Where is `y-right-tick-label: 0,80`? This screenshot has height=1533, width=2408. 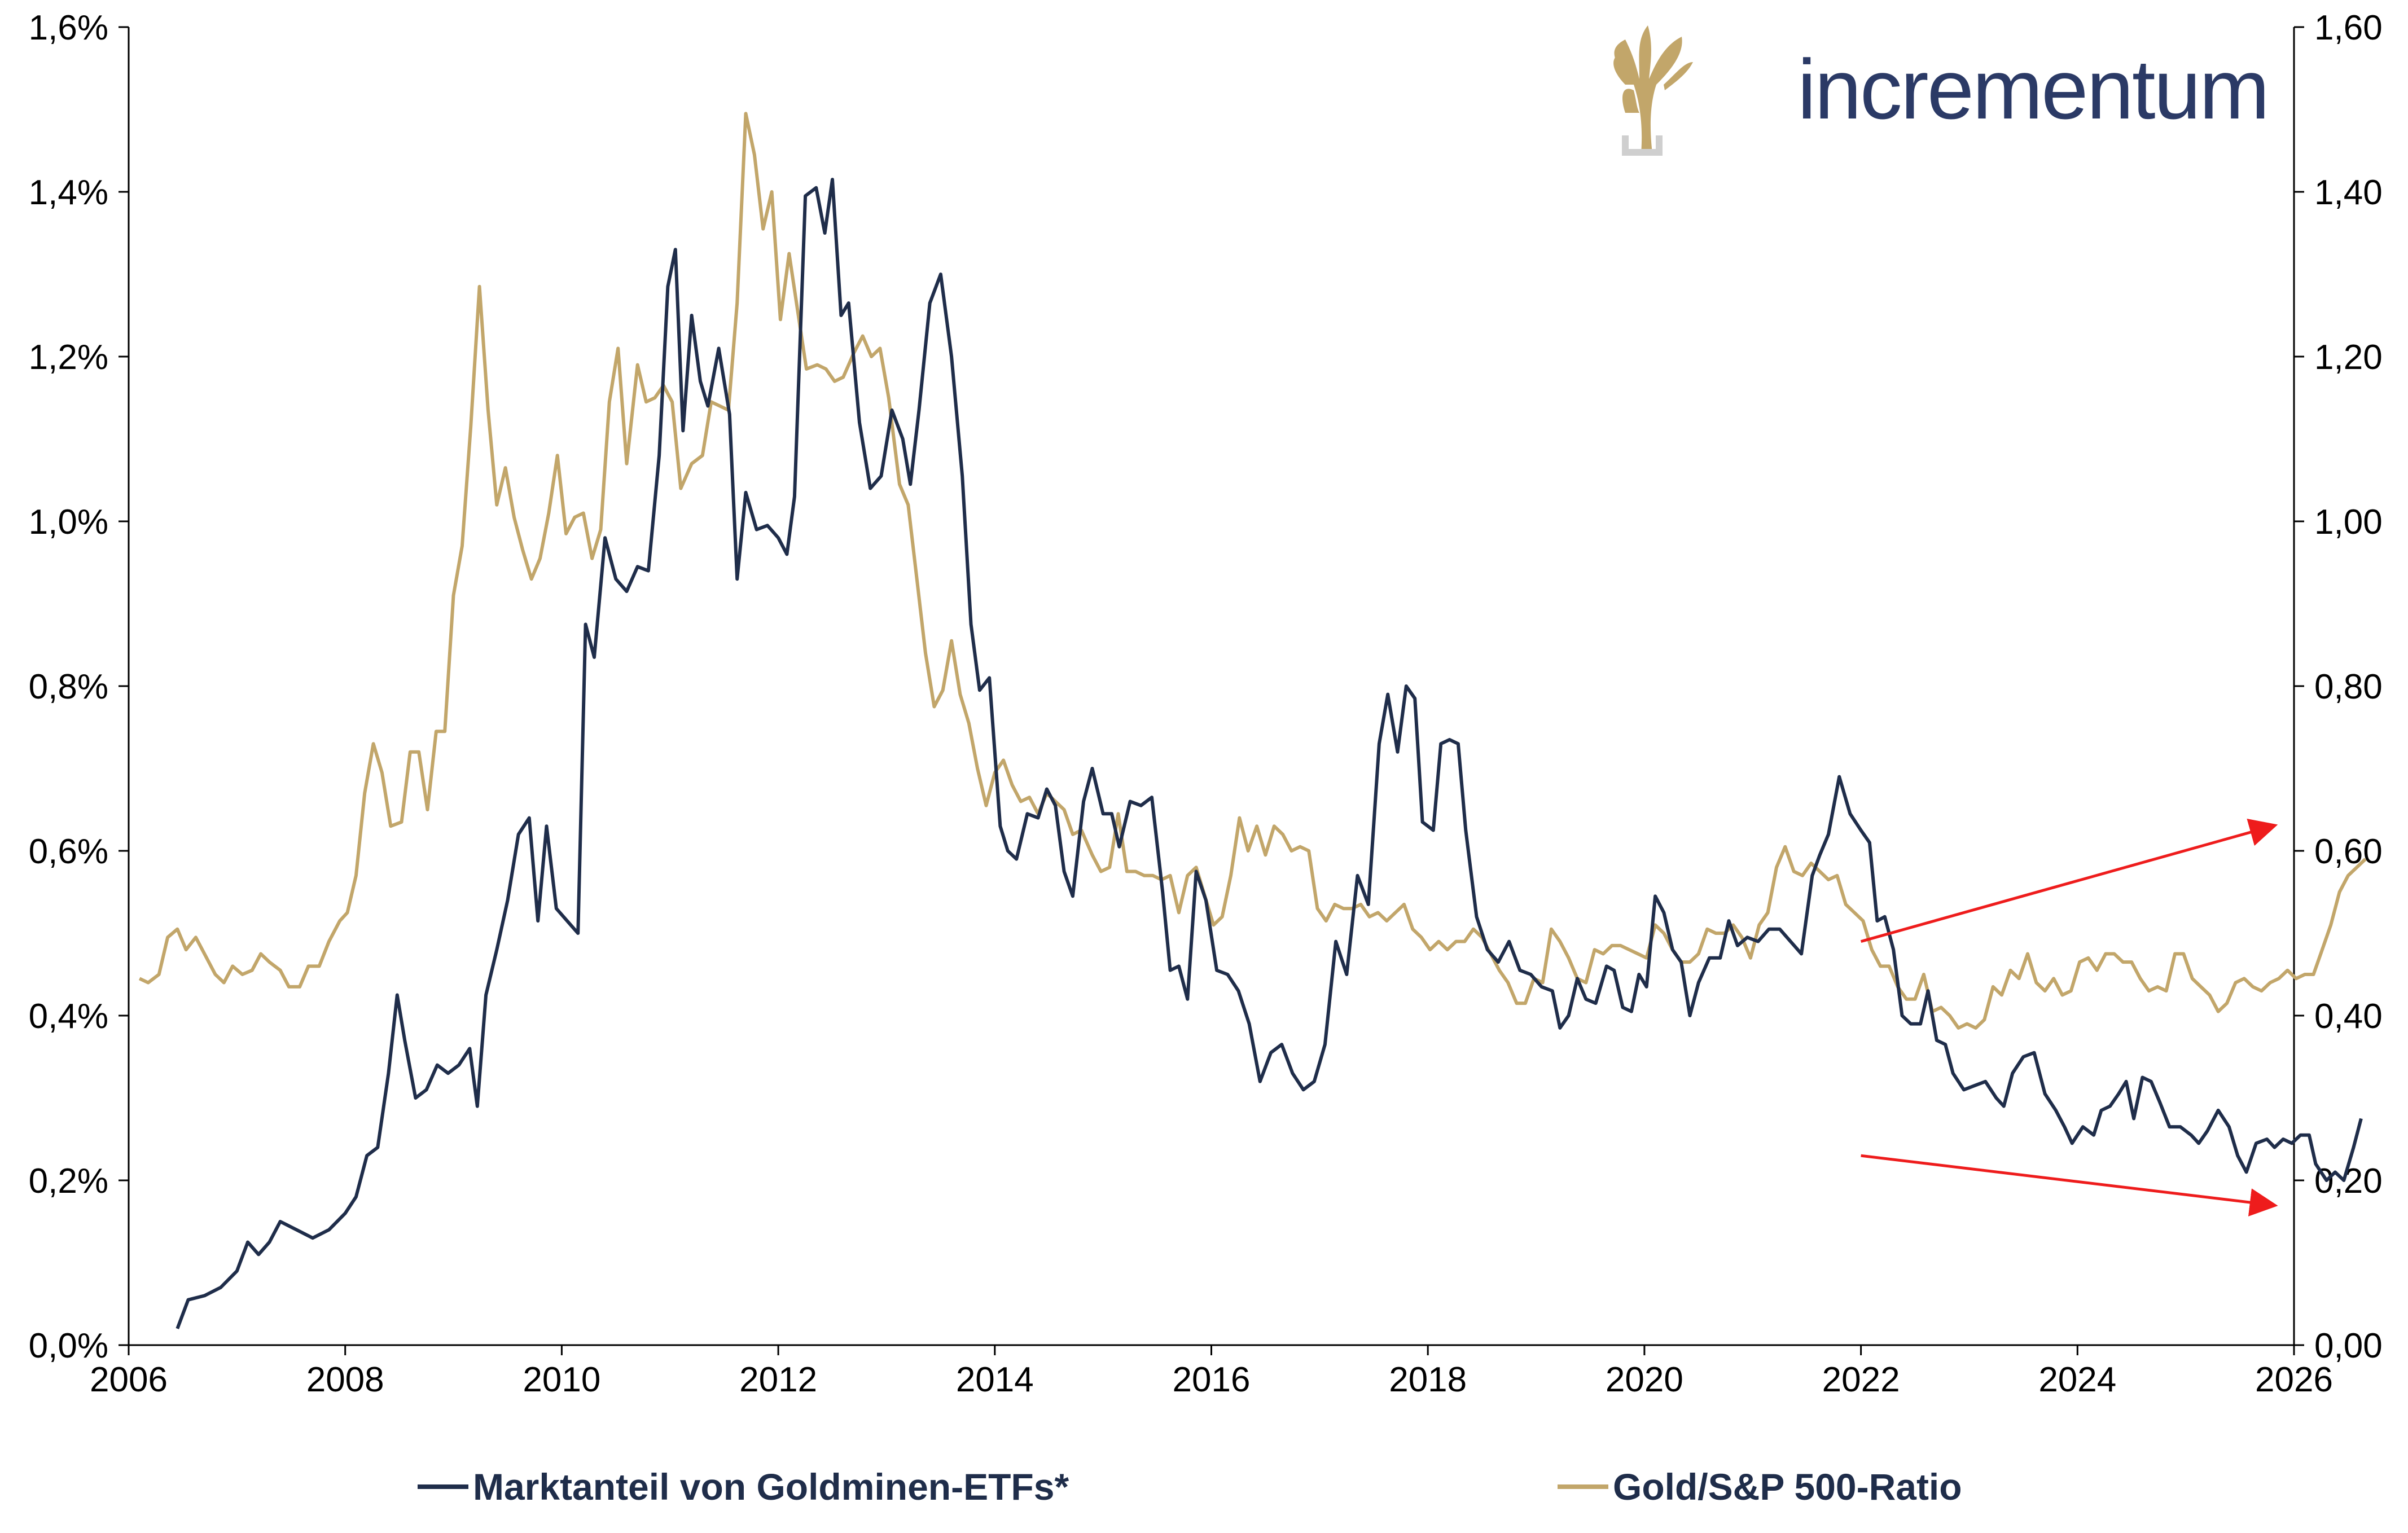 y-right-tick-label: 0,80 is located at coordinates (2348, 686).